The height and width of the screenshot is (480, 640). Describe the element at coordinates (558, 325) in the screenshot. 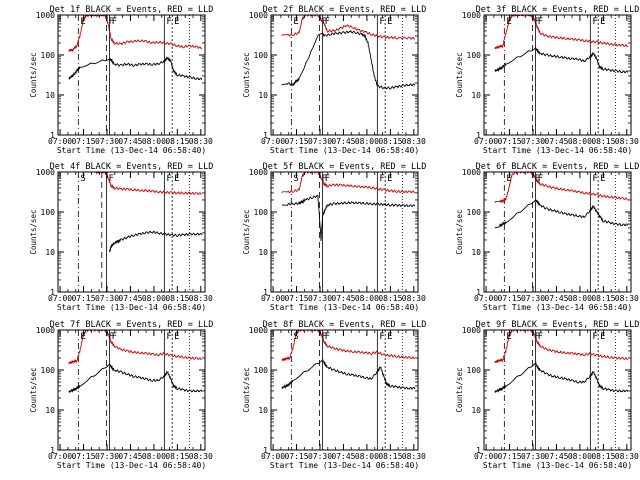

I see `panel-title: Det 9f BLACK = Events, RED = LLD` at that location.